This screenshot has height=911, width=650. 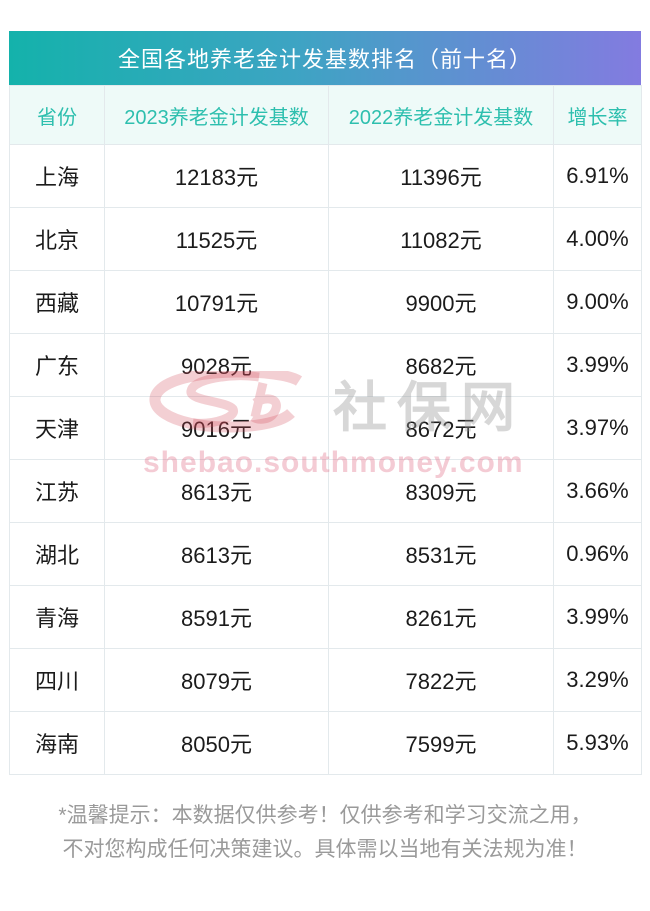 What do you see at coordinates (57, 491) in the screenshot?
I see `province-cell: 江苏` at bounding box center [57, 491].